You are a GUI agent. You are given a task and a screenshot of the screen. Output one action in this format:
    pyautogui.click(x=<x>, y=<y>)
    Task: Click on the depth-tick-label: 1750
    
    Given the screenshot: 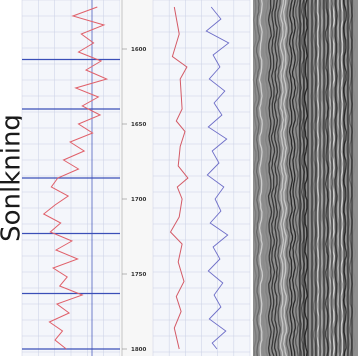 What is the action you would take?
    pyautogui.click(x=138, y=275)
    